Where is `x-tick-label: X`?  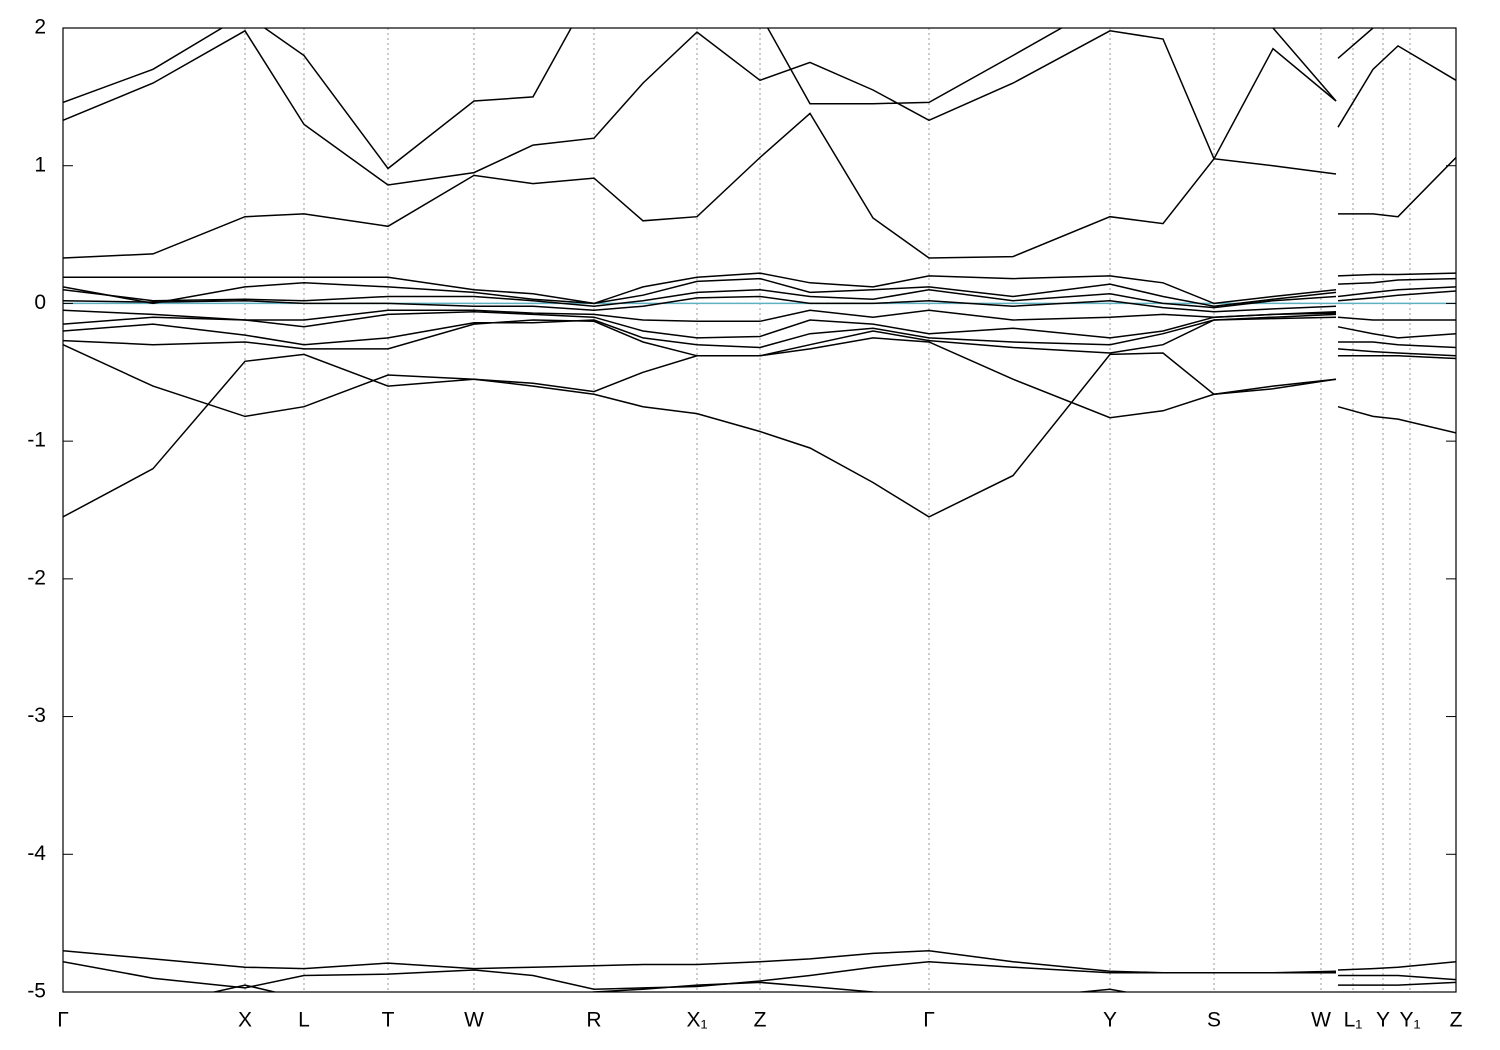 x-tick-label: X is located at coordinates (245, 1020).